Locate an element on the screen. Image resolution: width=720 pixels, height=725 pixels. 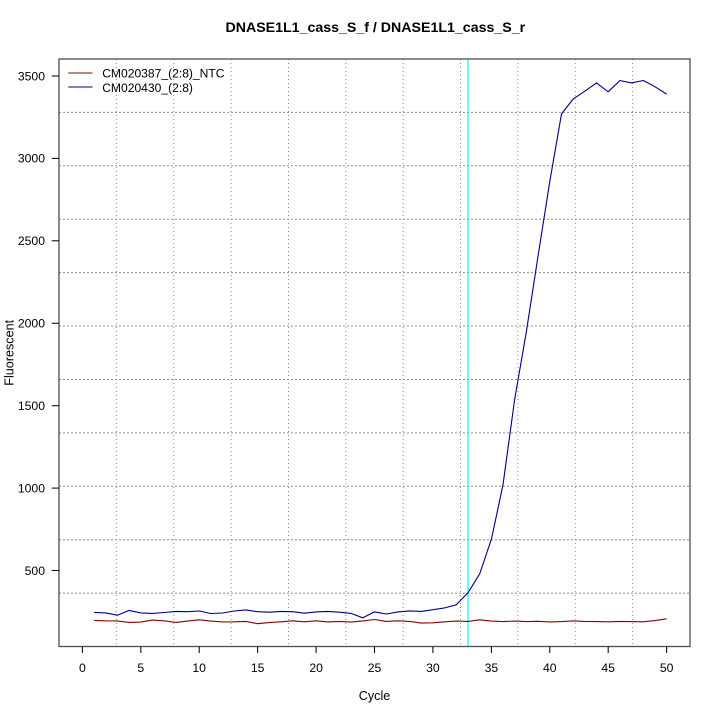
svg-text: 2000 is located at coordinates (31, 324).